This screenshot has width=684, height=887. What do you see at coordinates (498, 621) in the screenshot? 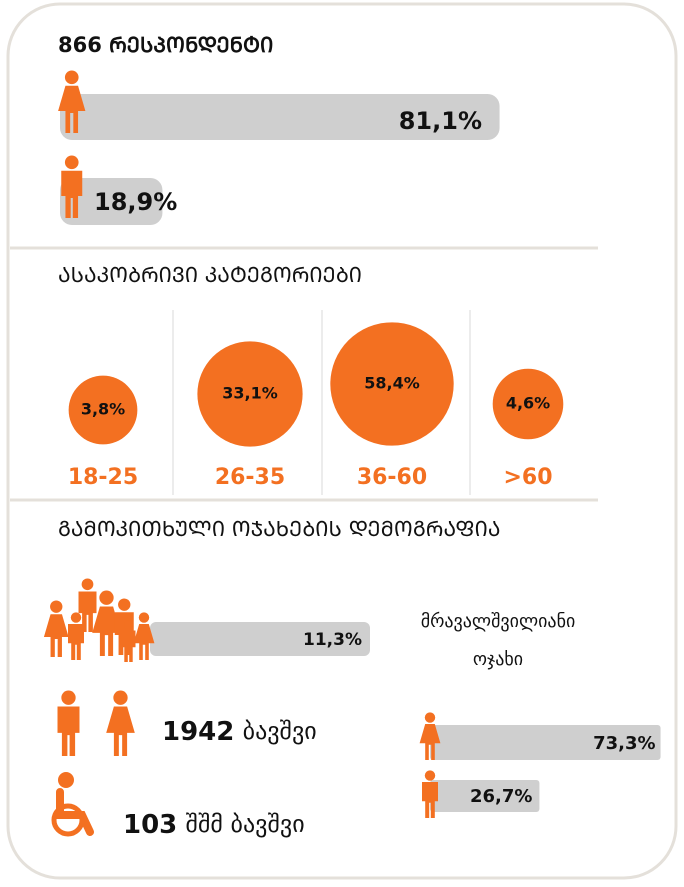
I see `caption: მრავალშვილიანი` at bounding box center [498, 621].